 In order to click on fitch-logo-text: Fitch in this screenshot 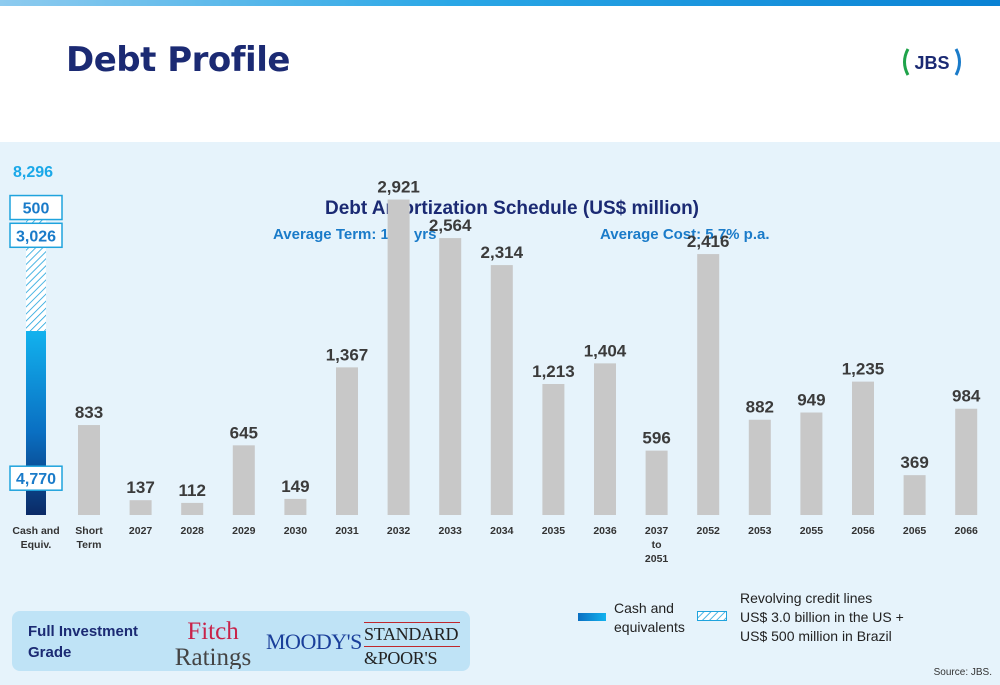, I will do `click(213, 631)`.